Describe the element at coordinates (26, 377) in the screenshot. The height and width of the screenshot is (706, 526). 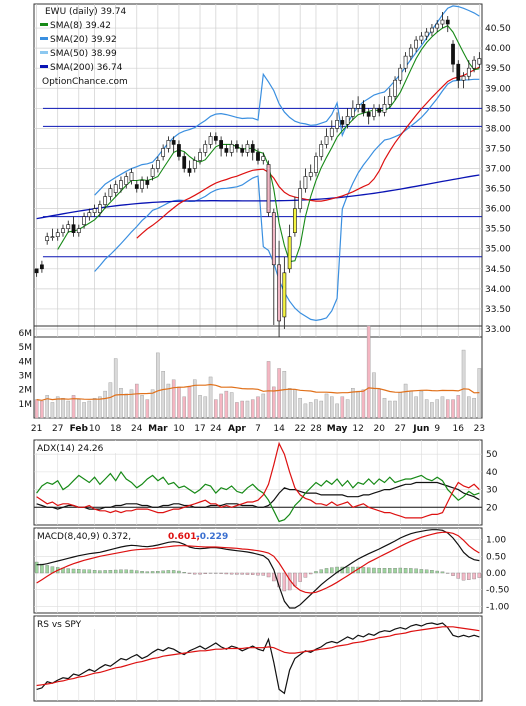
I see `volume-tick-label: 3M` at that location.